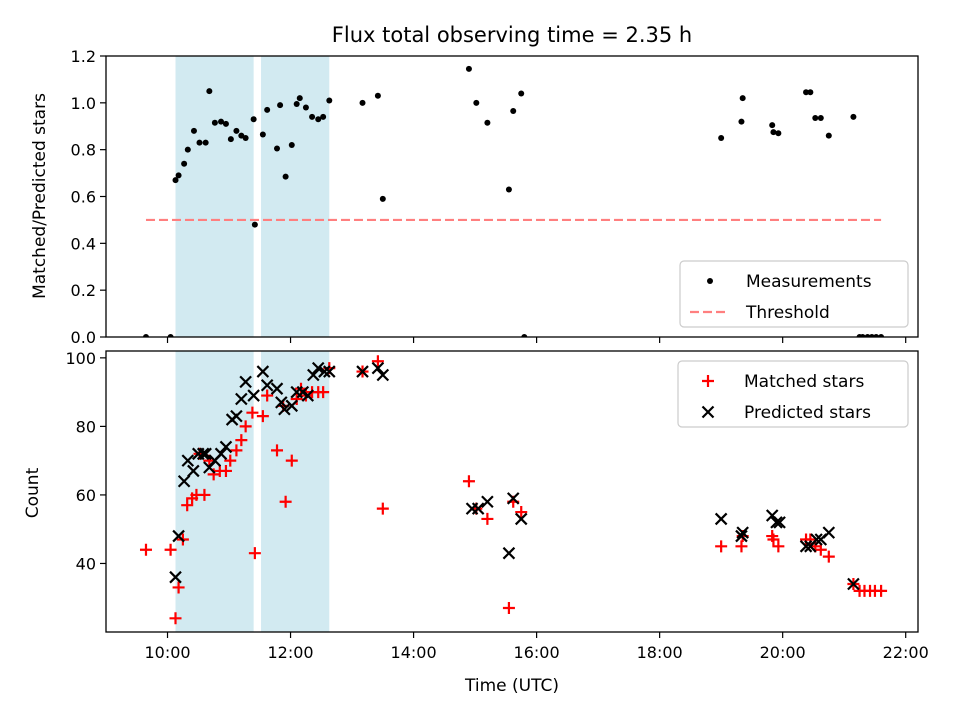  What do you see at coordinates (290, 652) in the screenshot?
I see `x-tick-label: 12:00` at bounding box center [290, 652].